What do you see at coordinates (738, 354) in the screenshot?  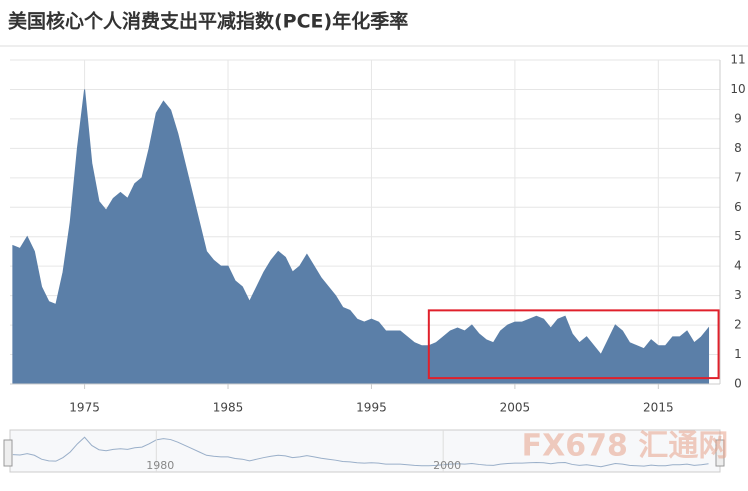 I see `y-tick-label: 1` at bounding box center [738, 354].